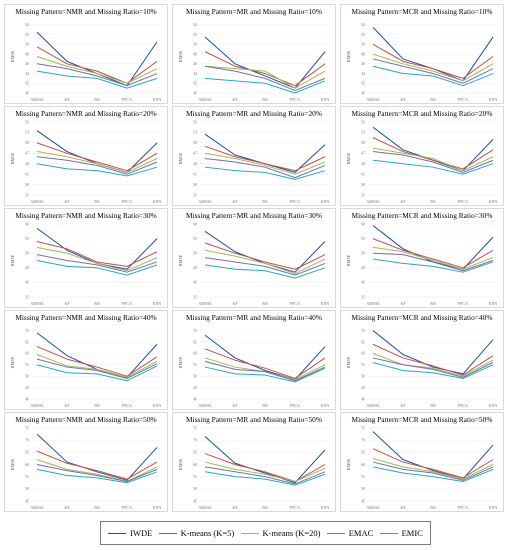 This screenshot has height=550, width=508. I want to click on chart-title: Missing Pattern=MR and Missing Ratio=30%, so click(254, 215).